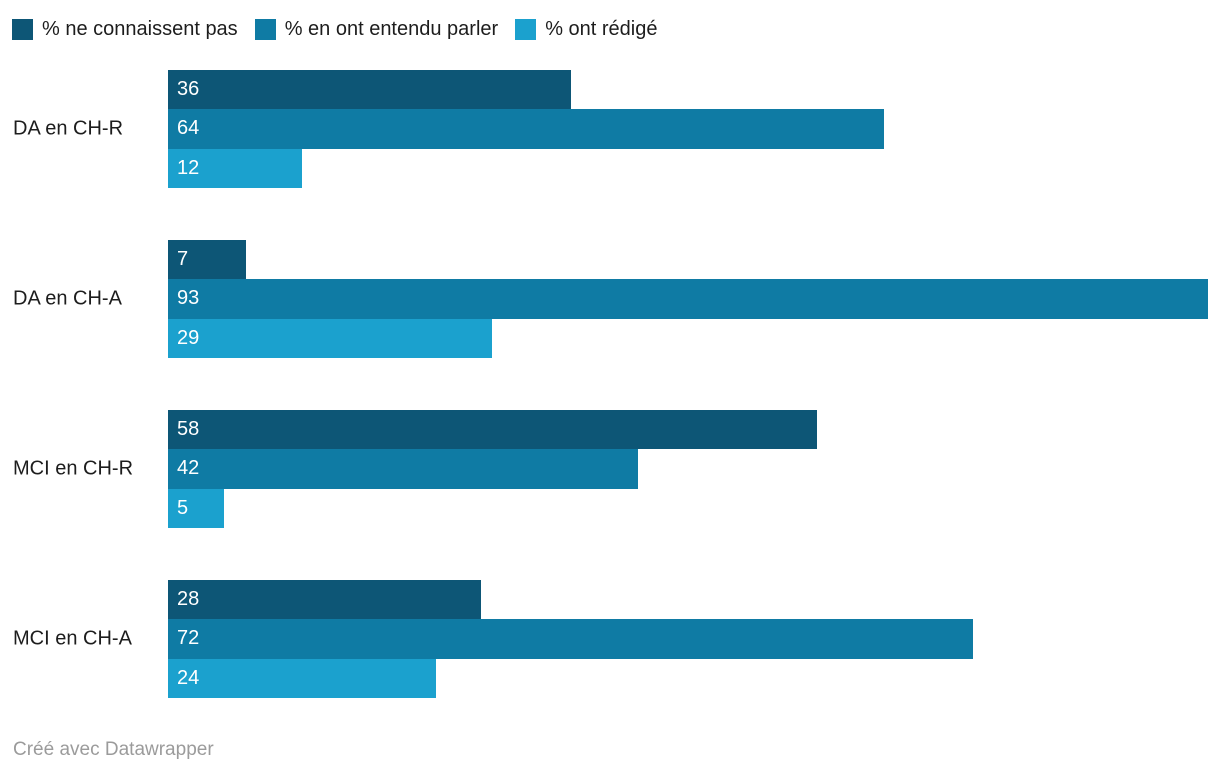 This screenshot has height=776, width=1220. I want to click on bar-value-label: 58, so click(188, 429).